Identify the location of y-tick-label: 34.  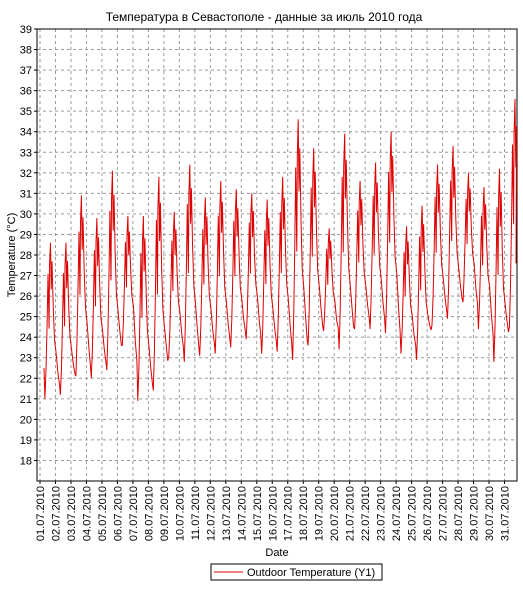
(26, 133).